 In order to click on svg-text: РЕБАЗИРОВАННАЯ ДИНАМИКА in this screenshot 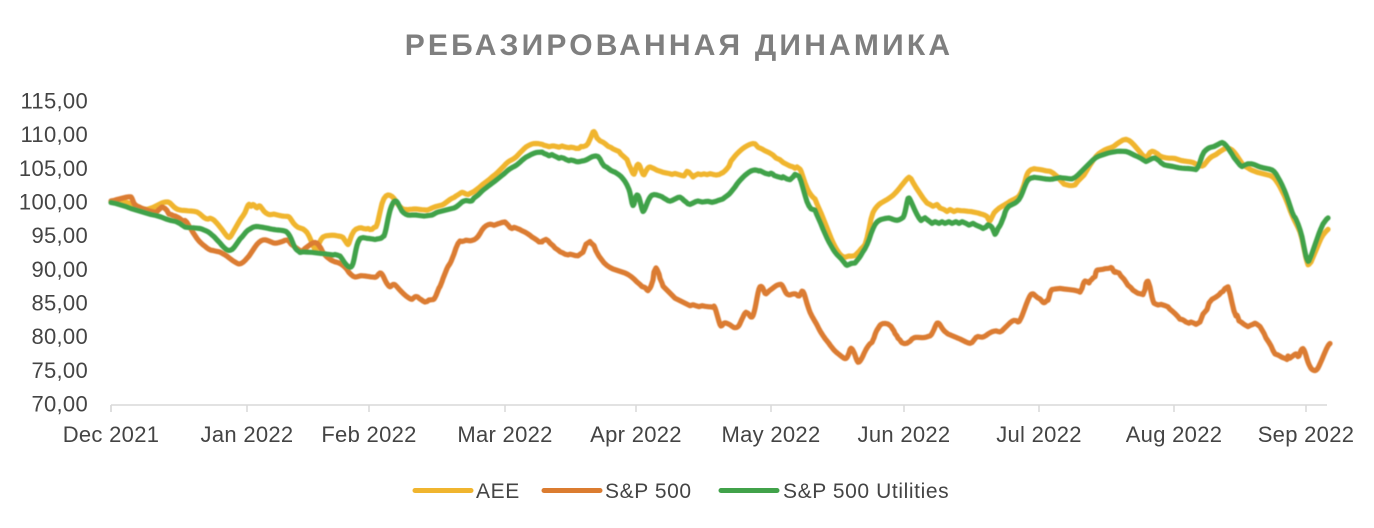, I will do `click(679, 45)`.